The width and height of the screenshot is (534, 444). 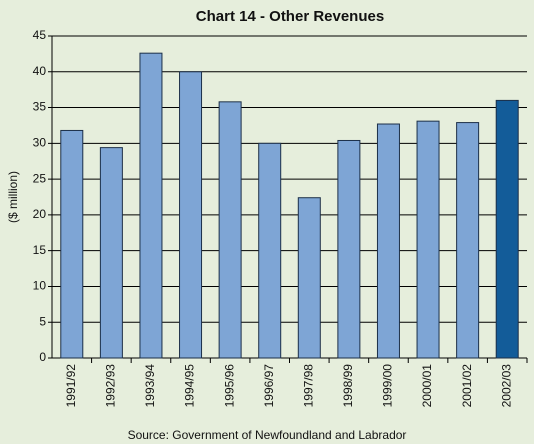 What do you see at coordinates (40, 250) in the screenshot?
I see `y-tick-label: 15` at bounding box center [40, 250].